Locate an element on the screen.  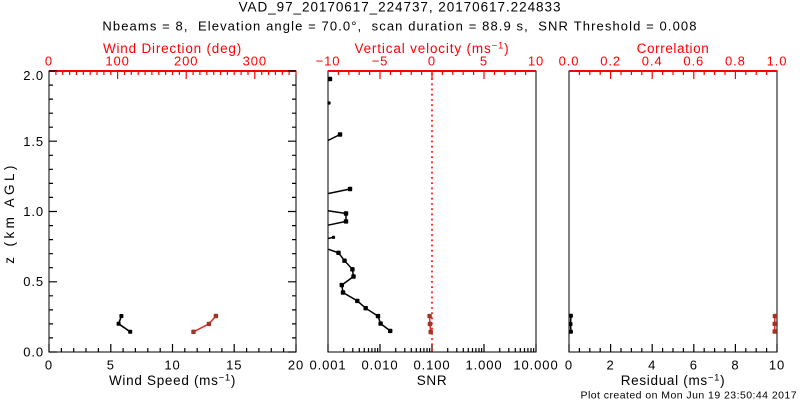
svg-text: 1.000 is located at coordinates (483, 365).